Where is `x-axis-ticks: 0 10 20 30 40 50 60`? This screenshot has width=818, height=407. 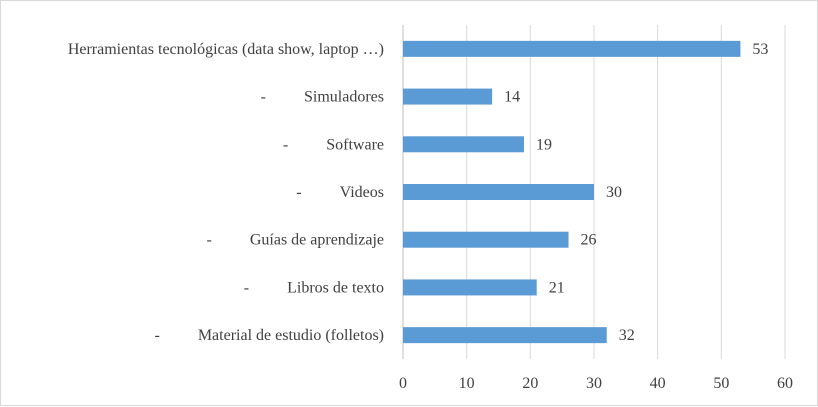
x-axis-ticks: 0 10 20 30 40 50 60 is located at coordinates (596, 383).